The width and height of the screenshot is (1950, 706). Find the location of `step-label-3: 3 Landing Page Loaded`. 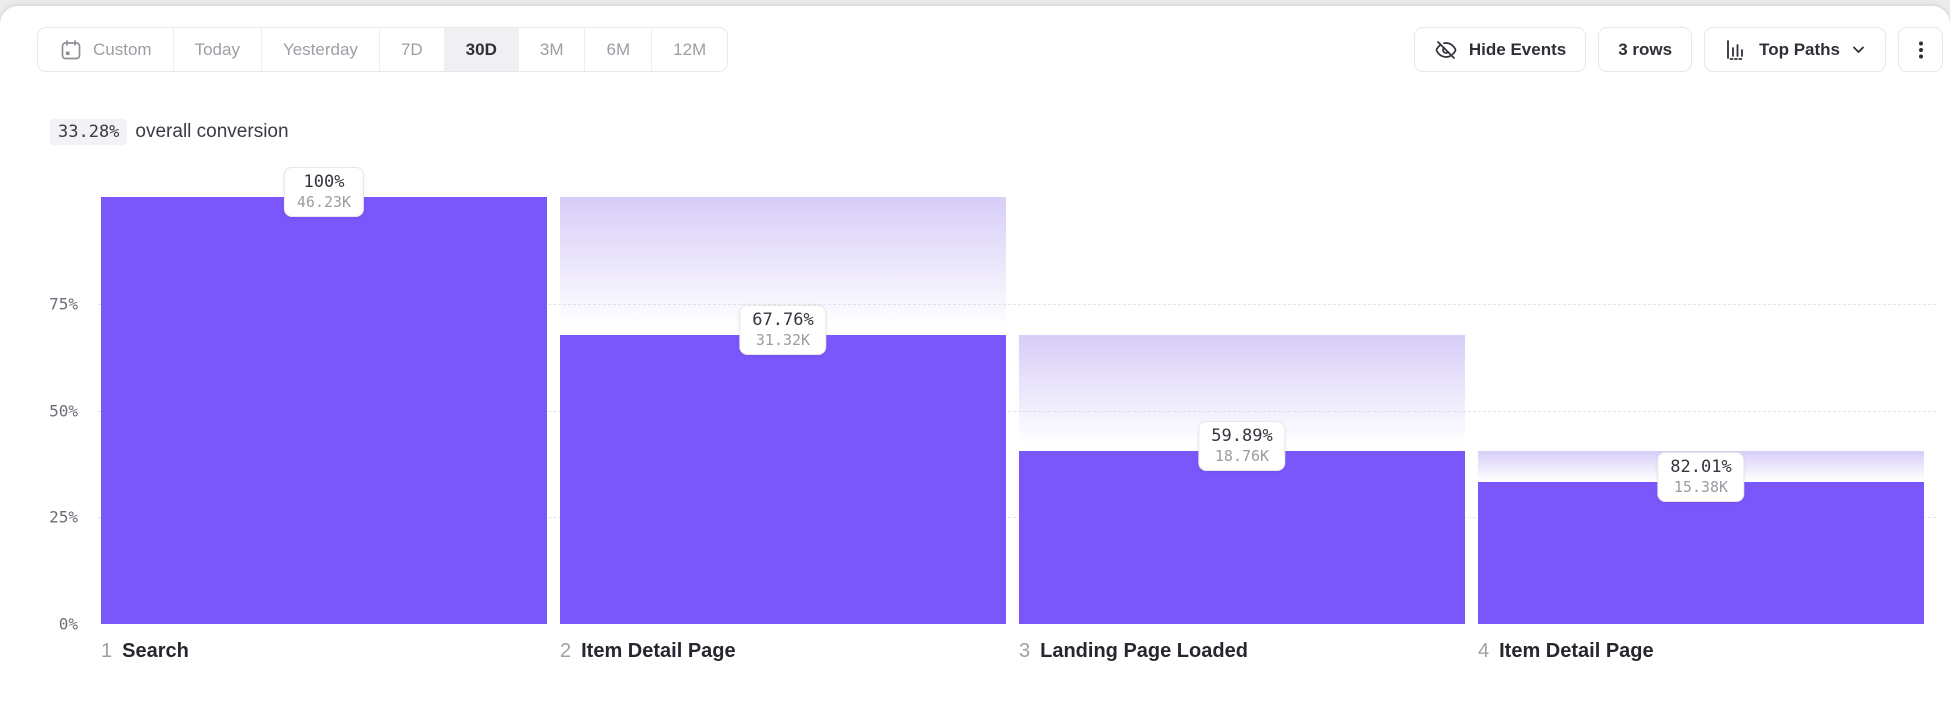

step-label-3: 3 Landing Page Loaded is located at coordinates (1242, 651).